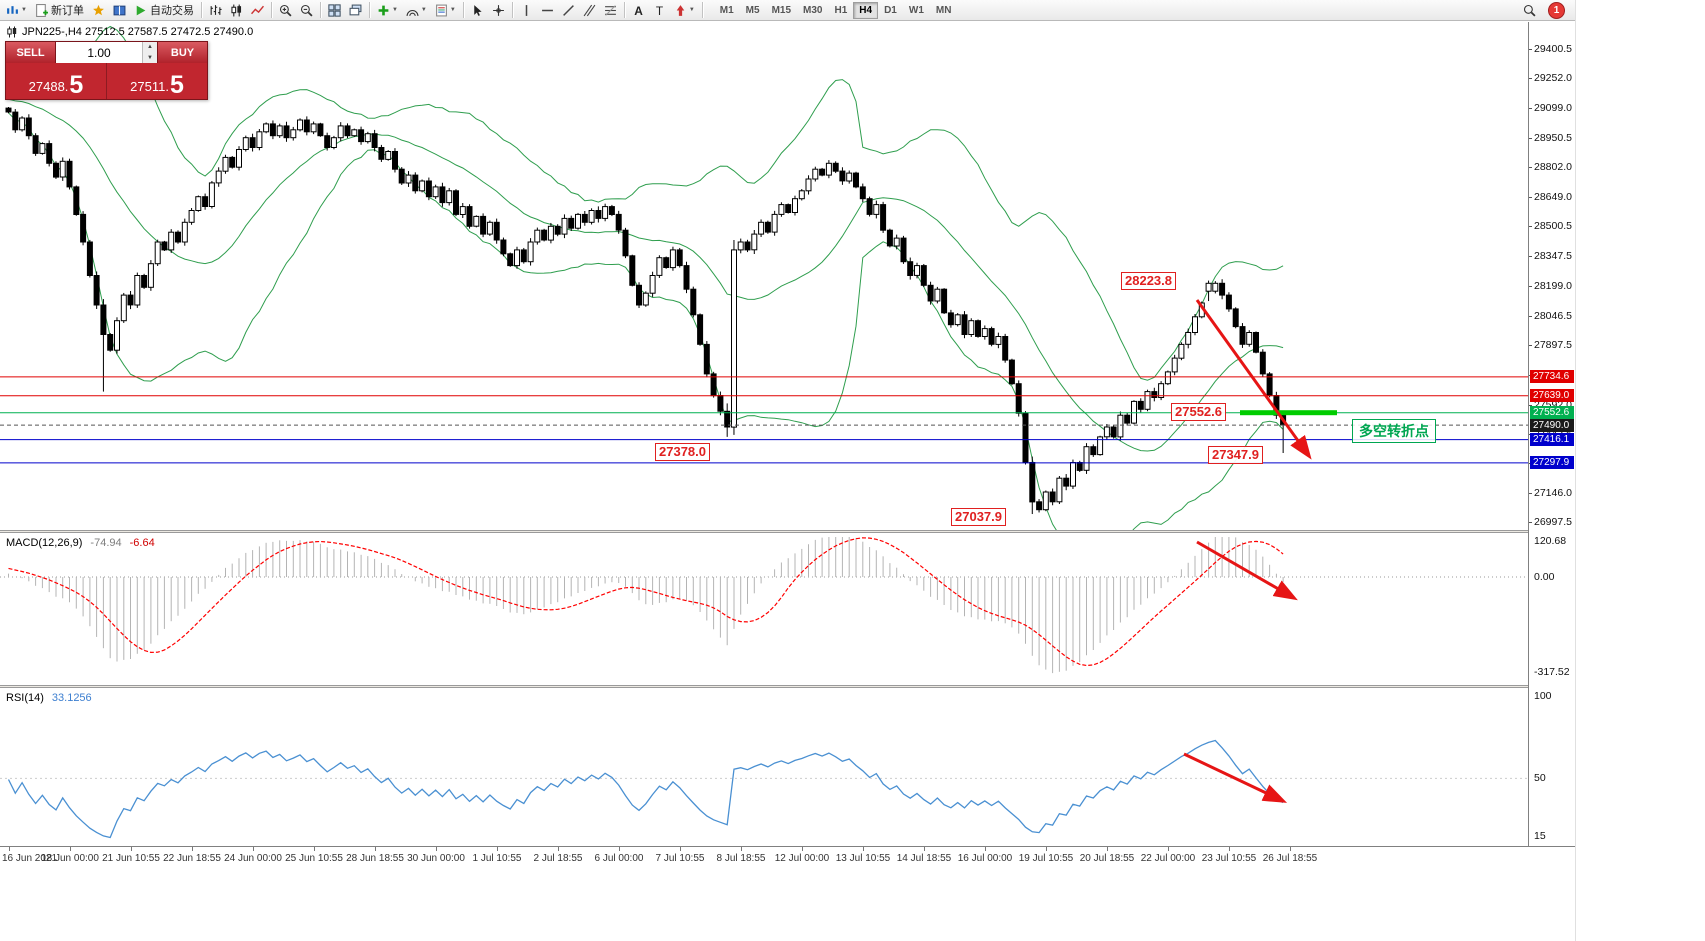 This screenshot has width=1705, height=941. I want to click on fibonacci-retracement-button, so click(610, 10).